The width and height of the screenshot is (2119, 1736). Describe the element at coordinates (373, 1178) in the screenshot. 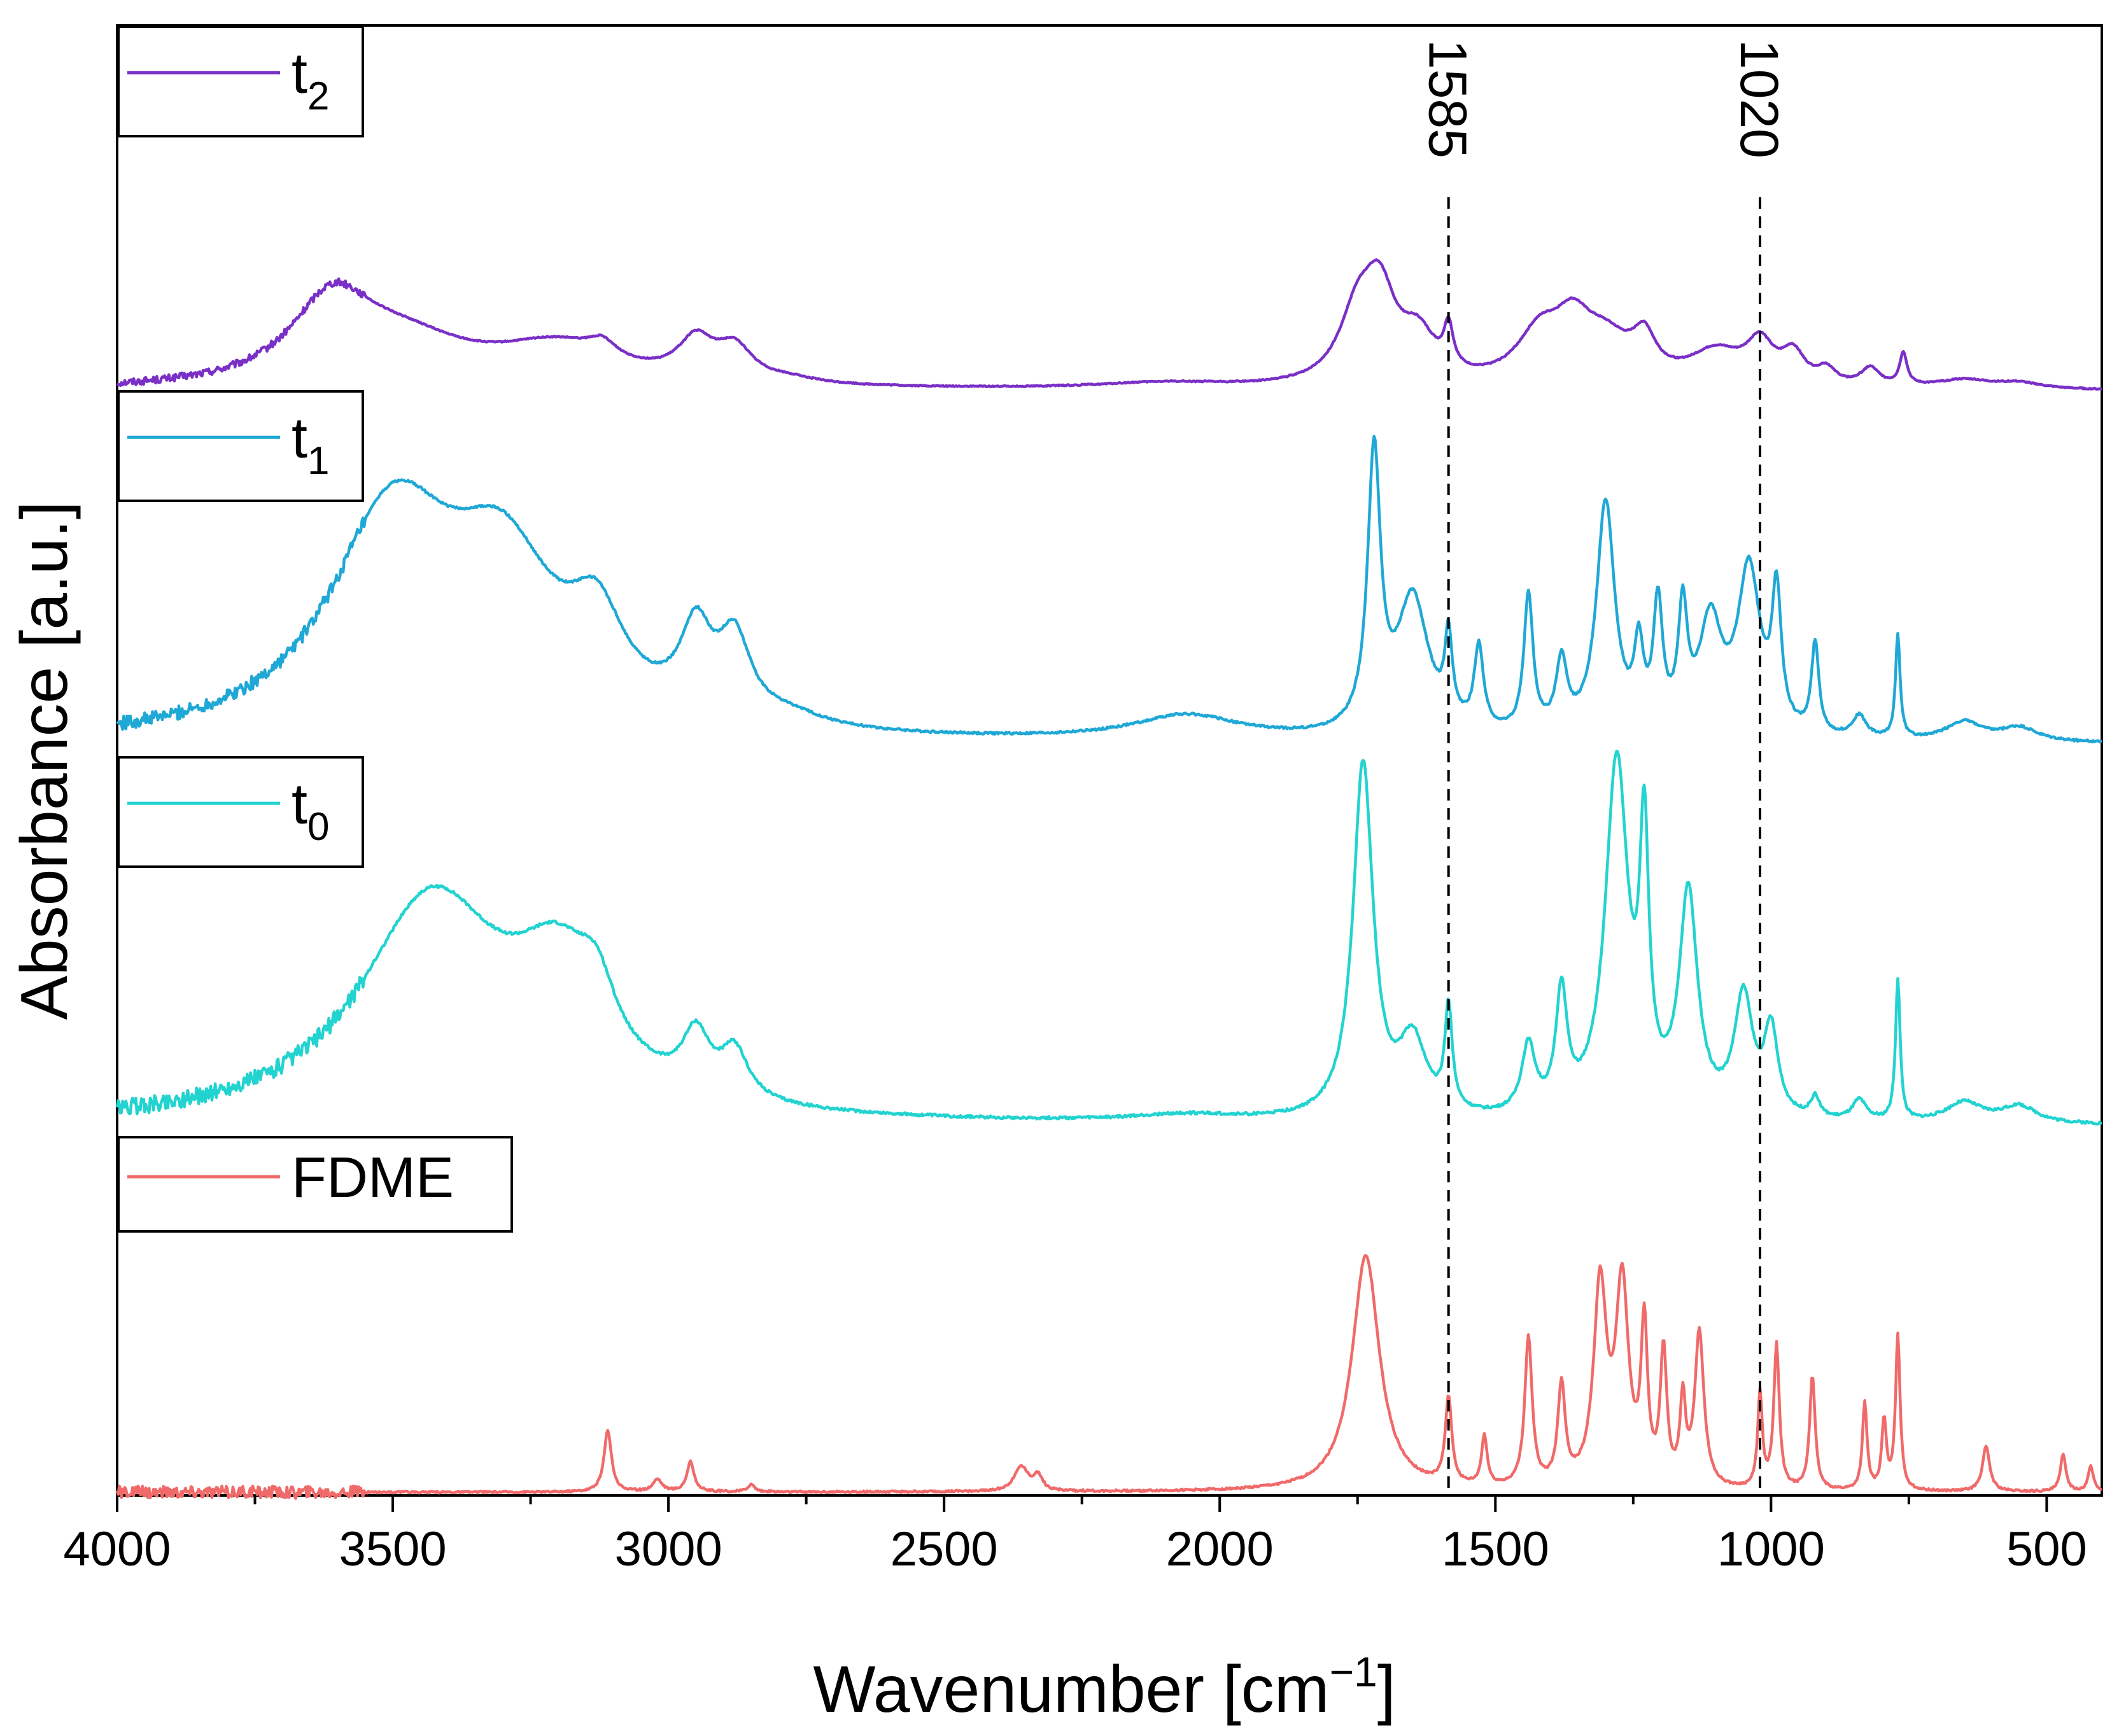

I see `legend-label: FDME` at that location.